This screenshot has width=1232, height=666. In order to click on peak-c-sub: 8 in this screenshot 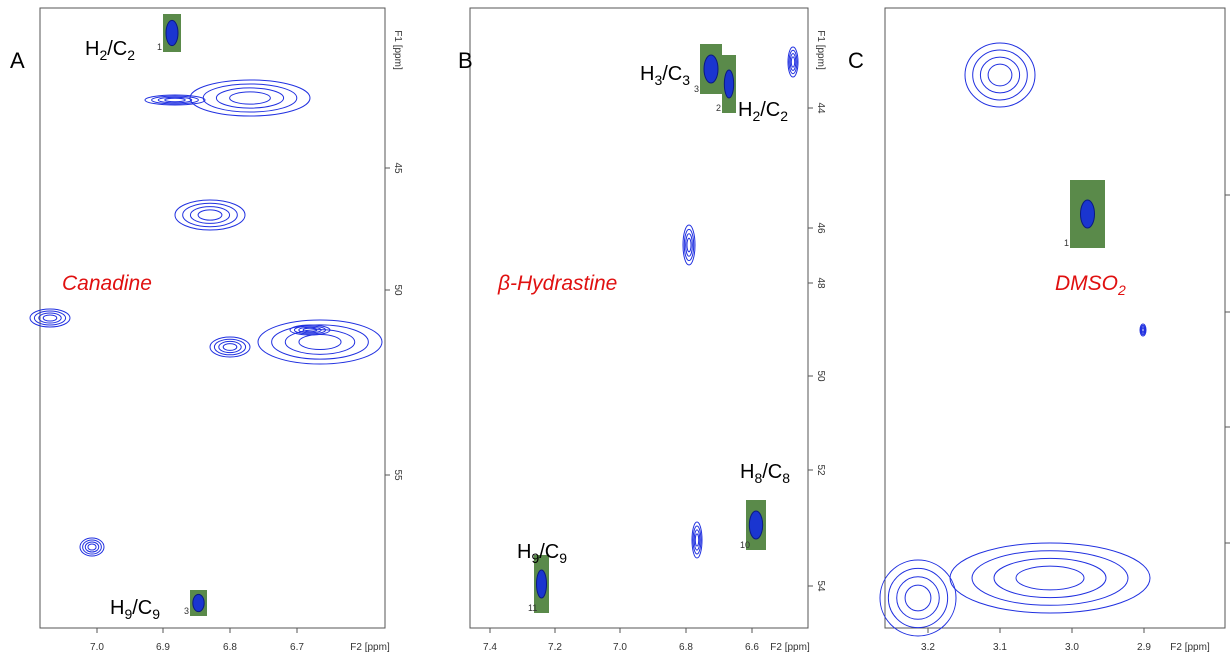, I will do `click(786, 478)`.